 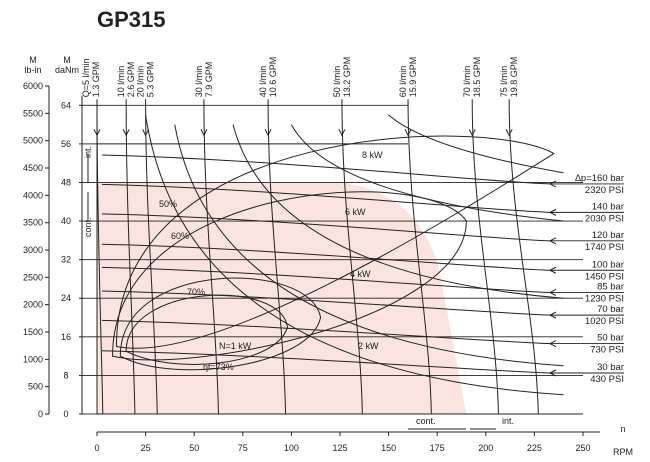 What do you see at coordinates (368, 346) in the screenshot?
I see `power-label-2kw: 2 kW` at bounding box center [368, 346].